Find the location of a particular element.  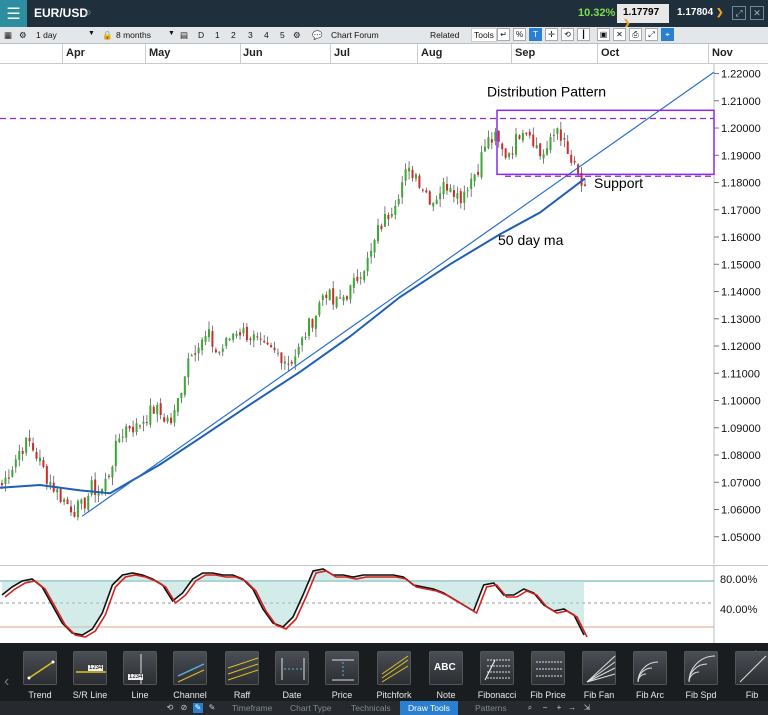

settings-icon: ⚙ is located at coordinates (23, 35).